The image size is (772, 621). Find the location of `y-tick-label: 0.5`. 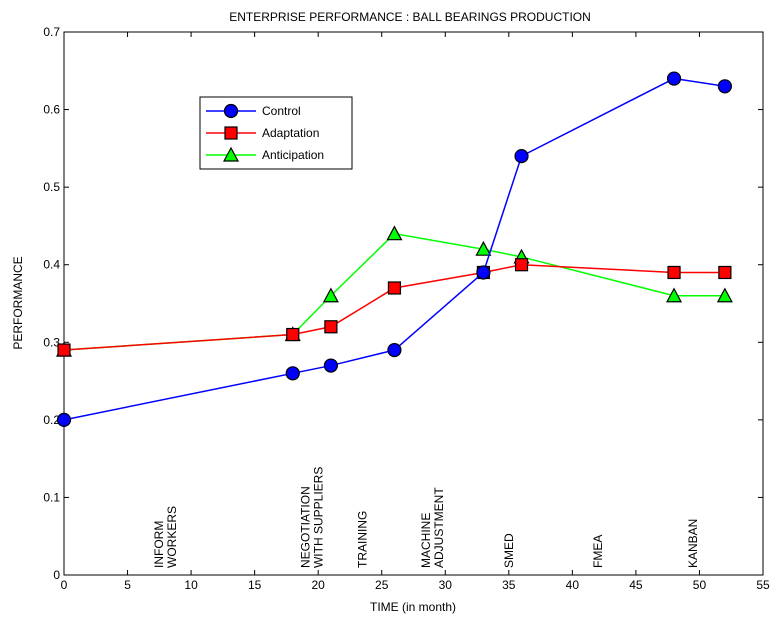

y-tick-label: 0.5 is located at coordinates (51, 187).